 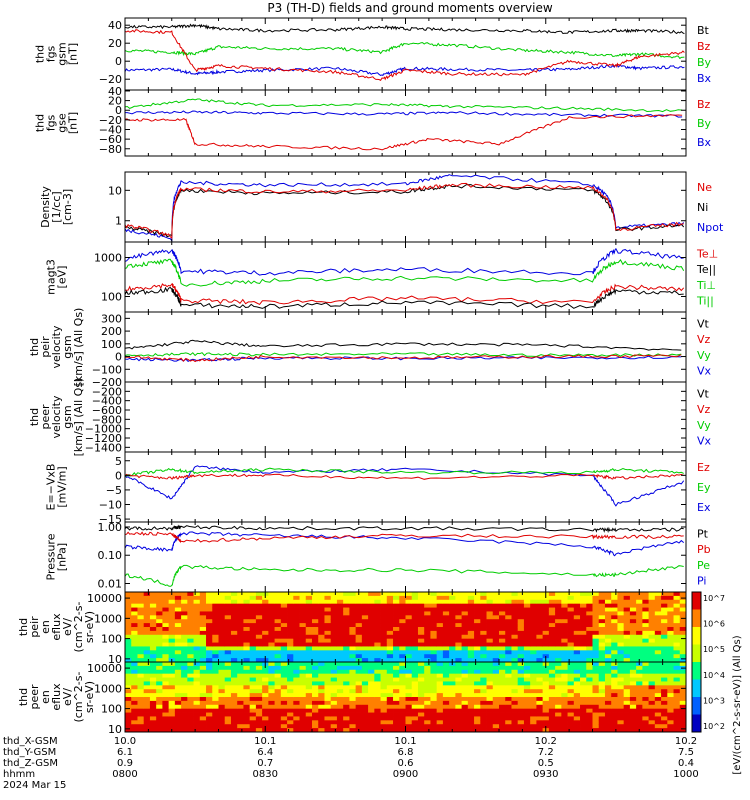 What do you see at coordinates (546, 741) in the screenshot?
I see `footer-value: 10.2` at bounding box center [546, 741].